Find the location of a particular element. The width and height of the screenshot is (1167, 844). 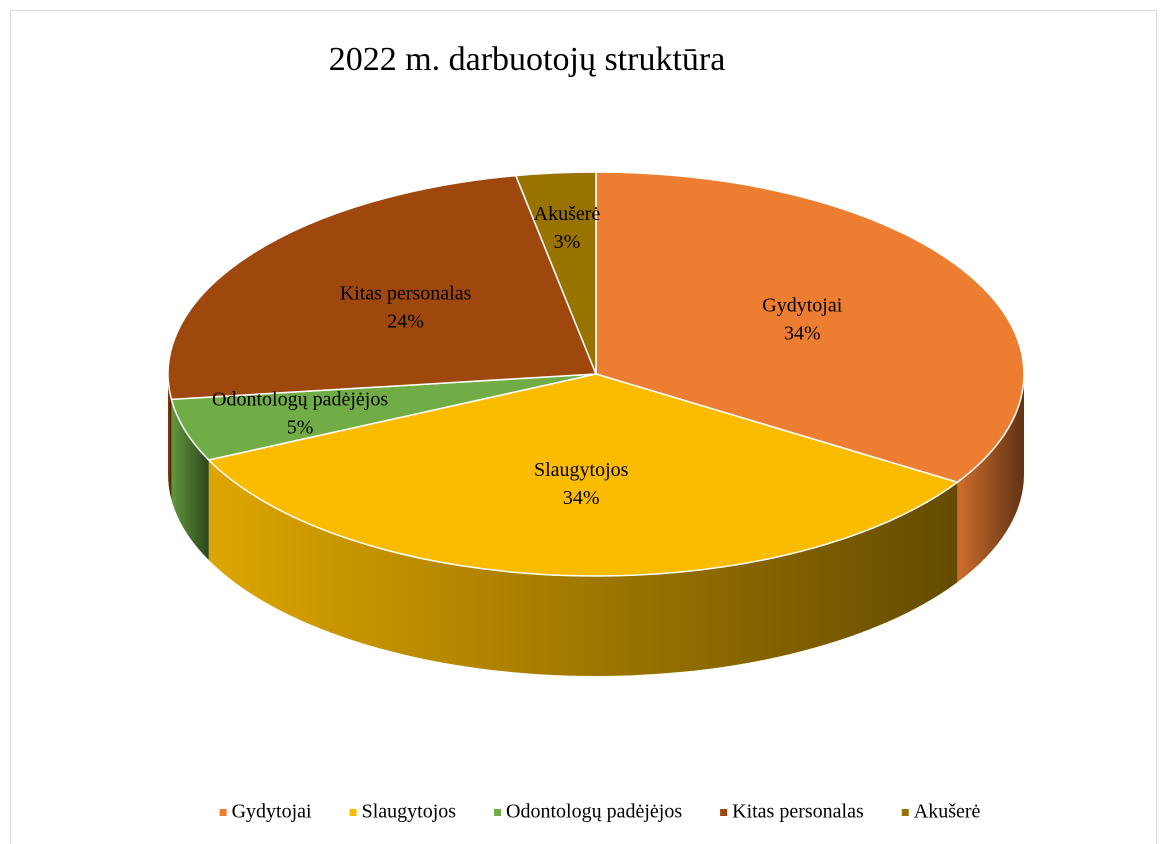

label-category: Odontologų padėjėjos is located at coordinates (300, 399).